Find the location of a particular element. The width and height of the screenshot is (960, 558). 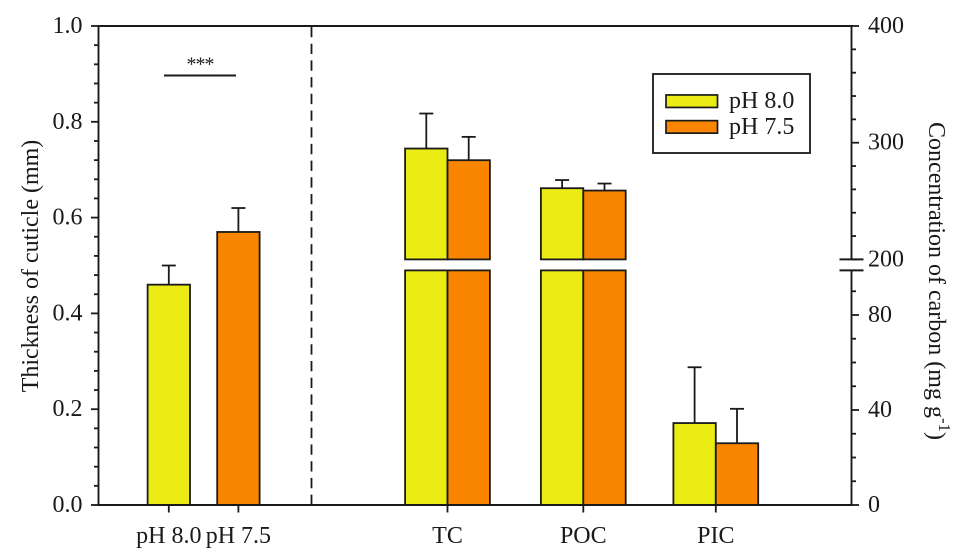

legend-label-ph-7.5: pH 7.5 is located at coordinates (761, 127).